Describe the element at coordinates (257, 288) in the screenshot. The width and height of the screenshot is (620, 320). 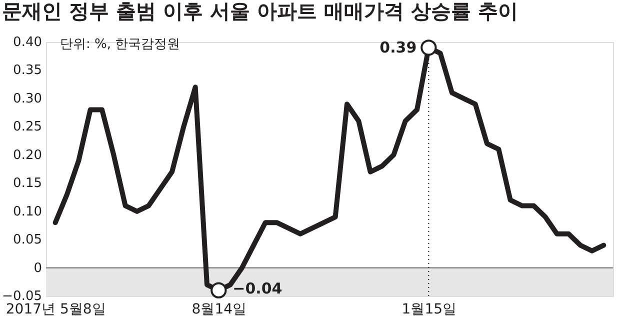
I see `annotation: −0.04` at that location.